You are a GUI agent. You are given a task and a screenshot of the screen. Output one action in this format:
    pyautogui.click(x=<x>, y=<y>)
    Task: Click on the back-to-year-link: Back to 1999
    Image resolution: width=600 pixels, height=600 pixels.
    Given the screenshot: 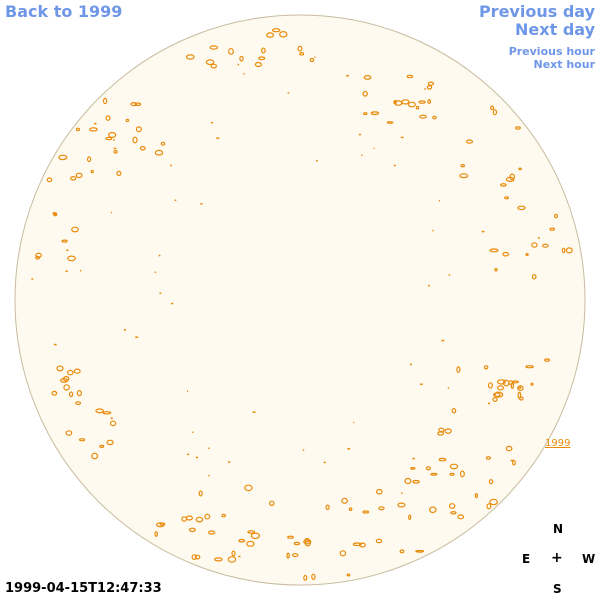 What is the action you would take?
    pyautogui.click(x=64, y=11)
    